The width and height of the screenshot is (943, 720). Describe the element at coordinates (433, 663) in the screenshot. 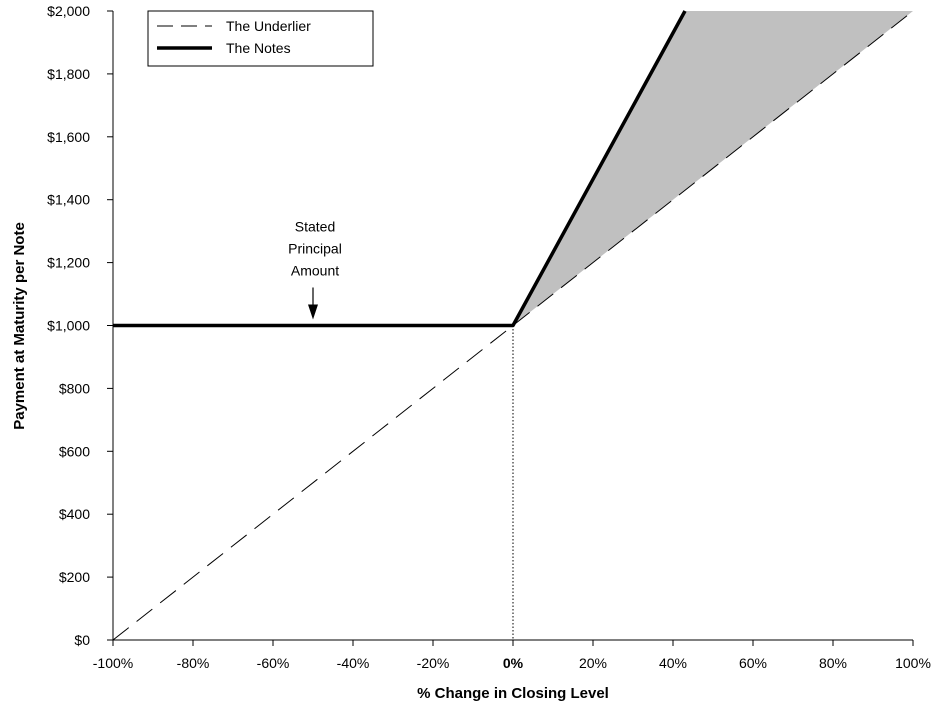

I see `x-tick-label: -20%` at that location.